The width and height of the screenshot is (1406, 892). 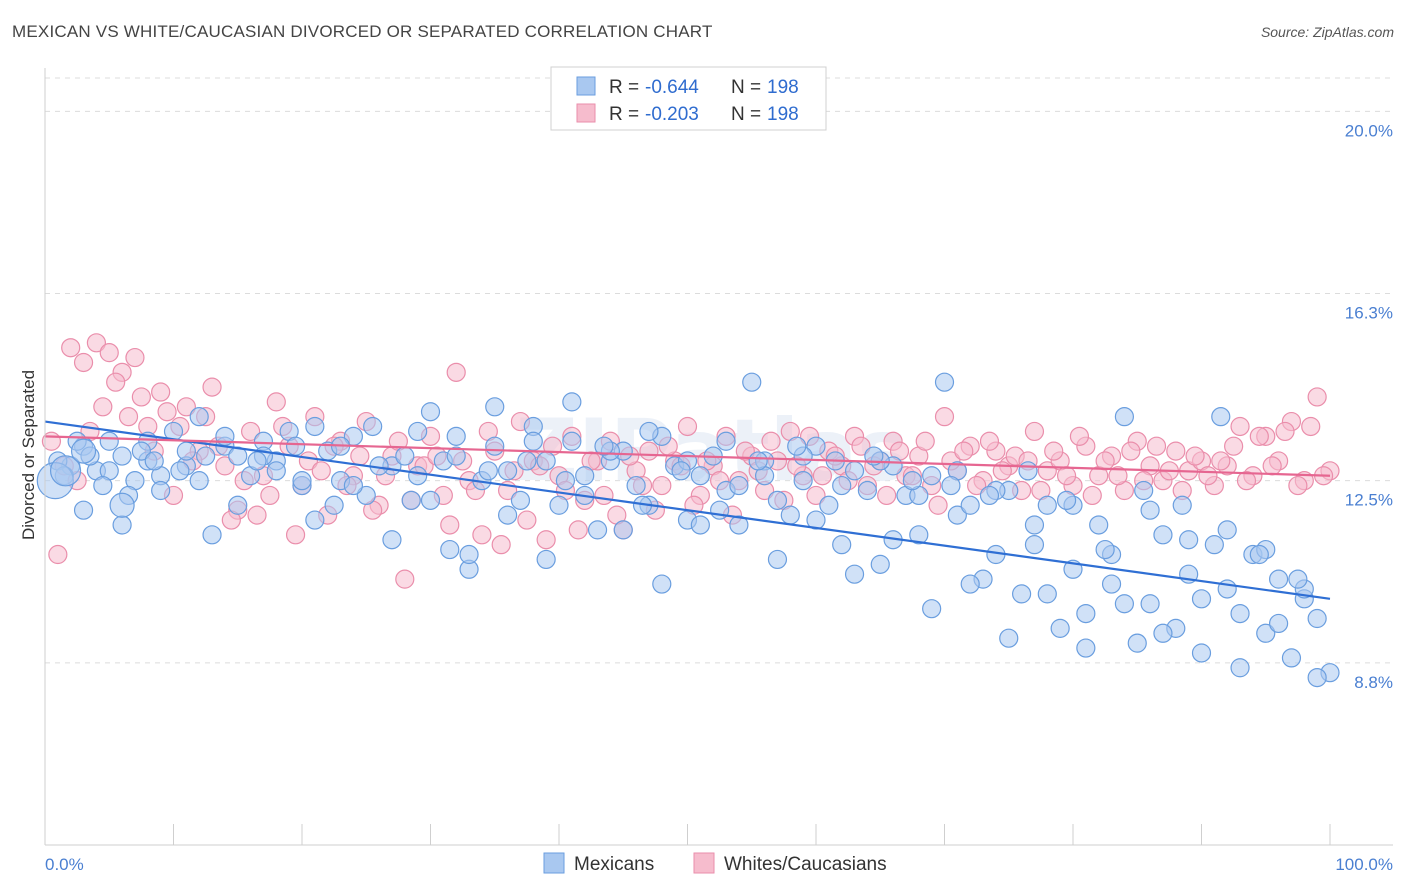 I want to click on trend-line-whites, so click(x=687, y=456).